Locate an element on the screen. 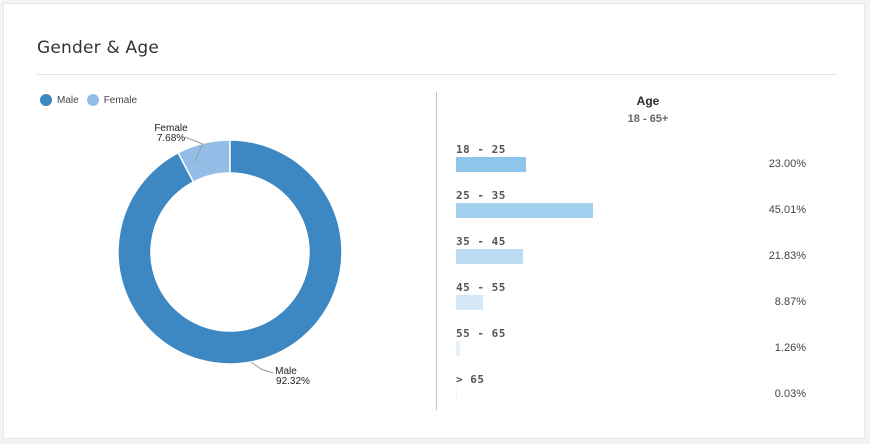 Image resolution: width=870 pixels, height=444 pixels. male-slice is located at coordinates (230, 252).